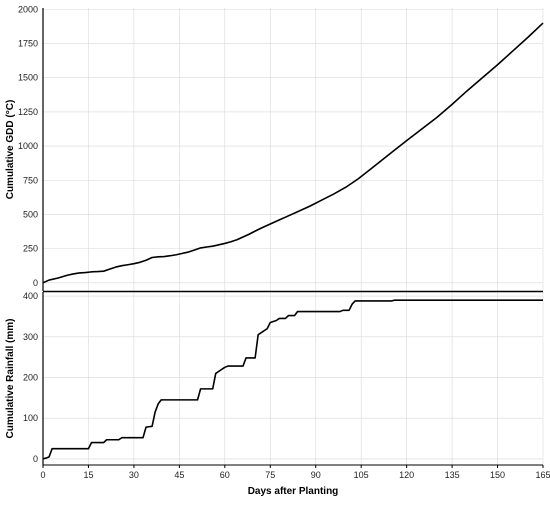 Image resolution: width=550 pixels, height=505 pixels. Describe the element at coordinates (270, 475) in the screenshot. I see `x-tick-label: 75` at that location.